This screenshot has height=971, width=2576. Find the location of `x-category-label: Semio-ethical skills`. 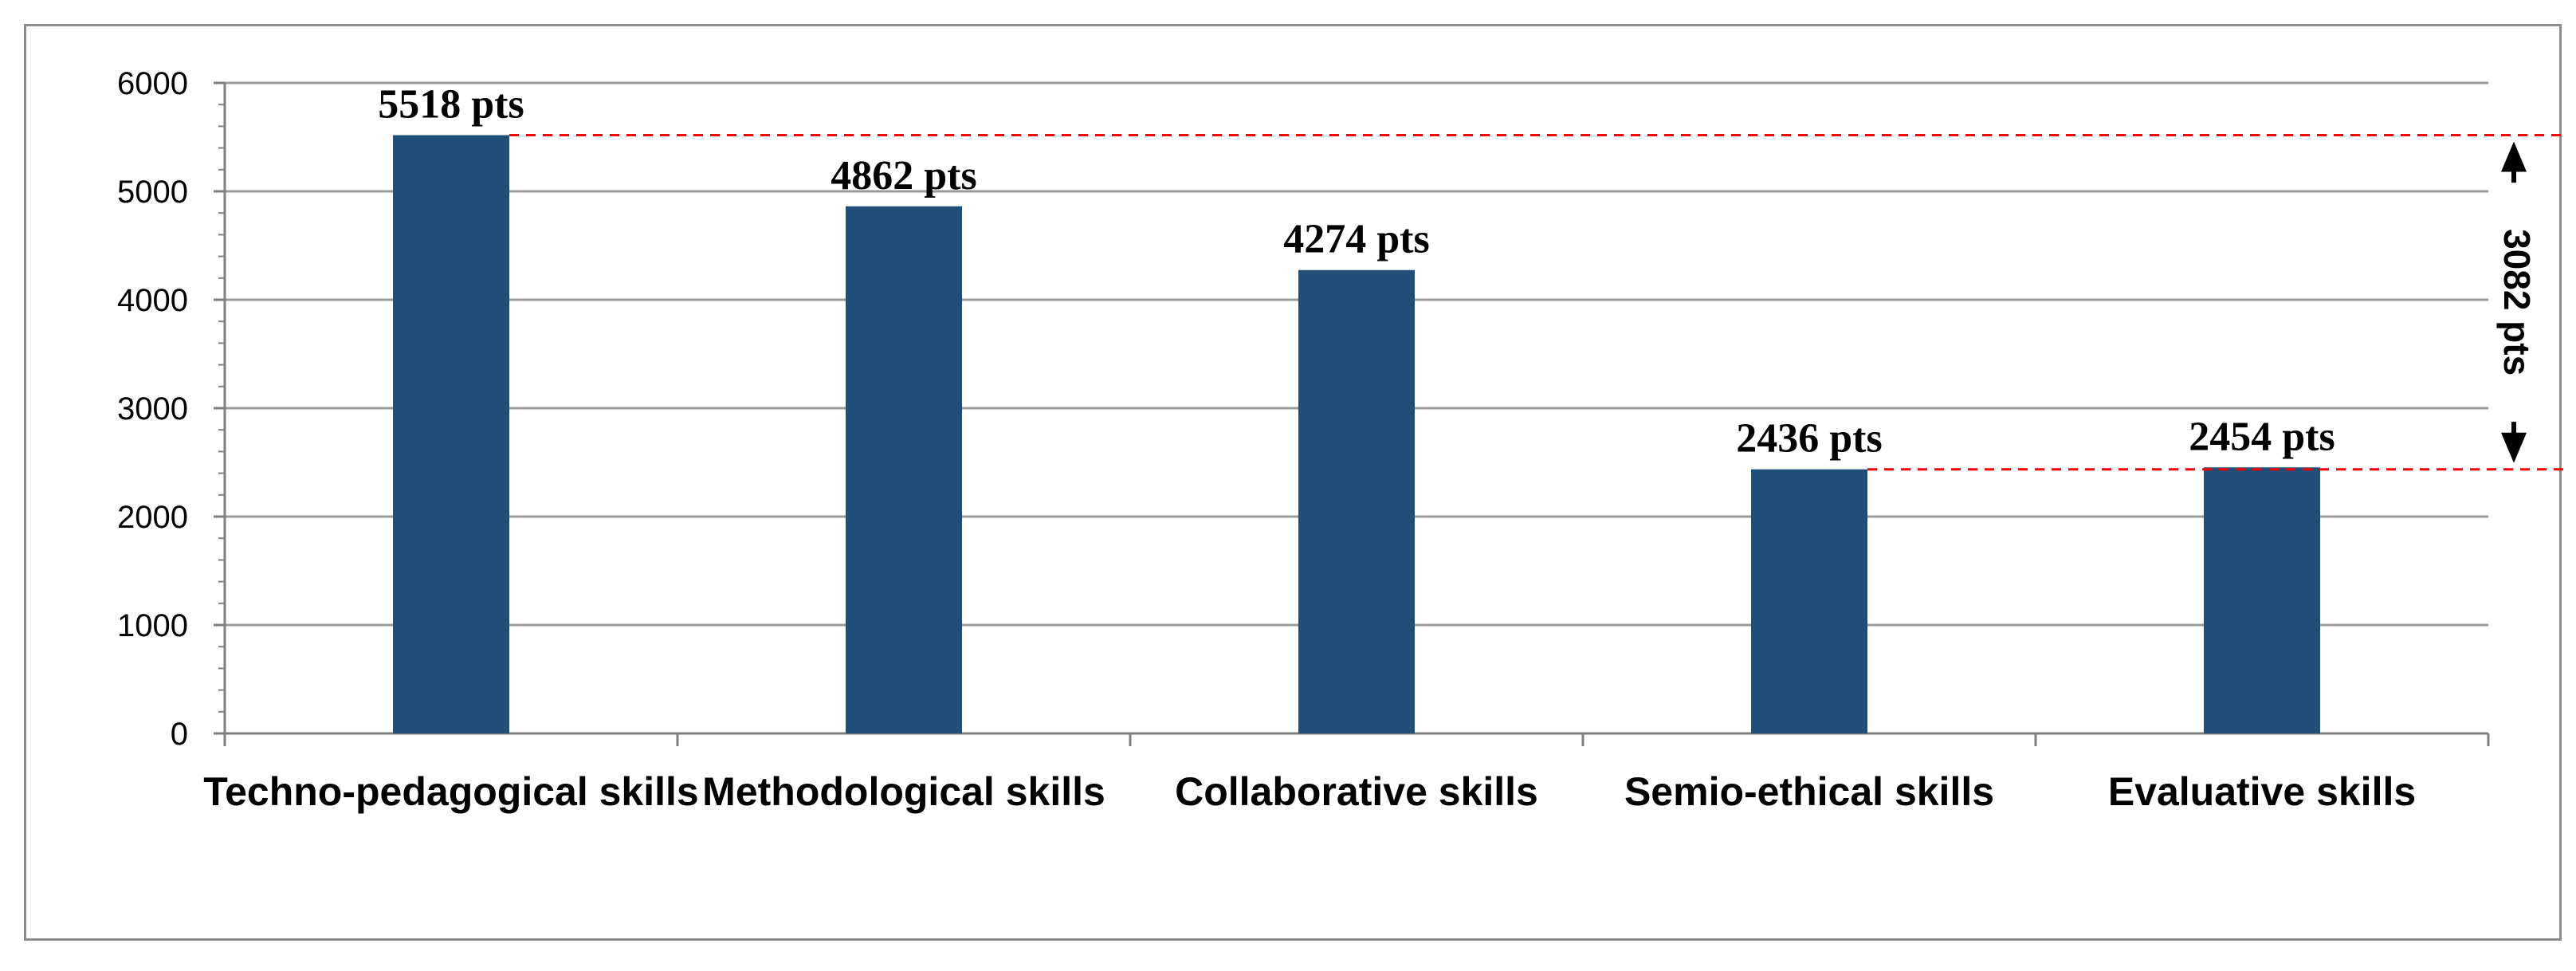

x-category-label: Semio-ethical skills is located at coordinates (1809, 791).